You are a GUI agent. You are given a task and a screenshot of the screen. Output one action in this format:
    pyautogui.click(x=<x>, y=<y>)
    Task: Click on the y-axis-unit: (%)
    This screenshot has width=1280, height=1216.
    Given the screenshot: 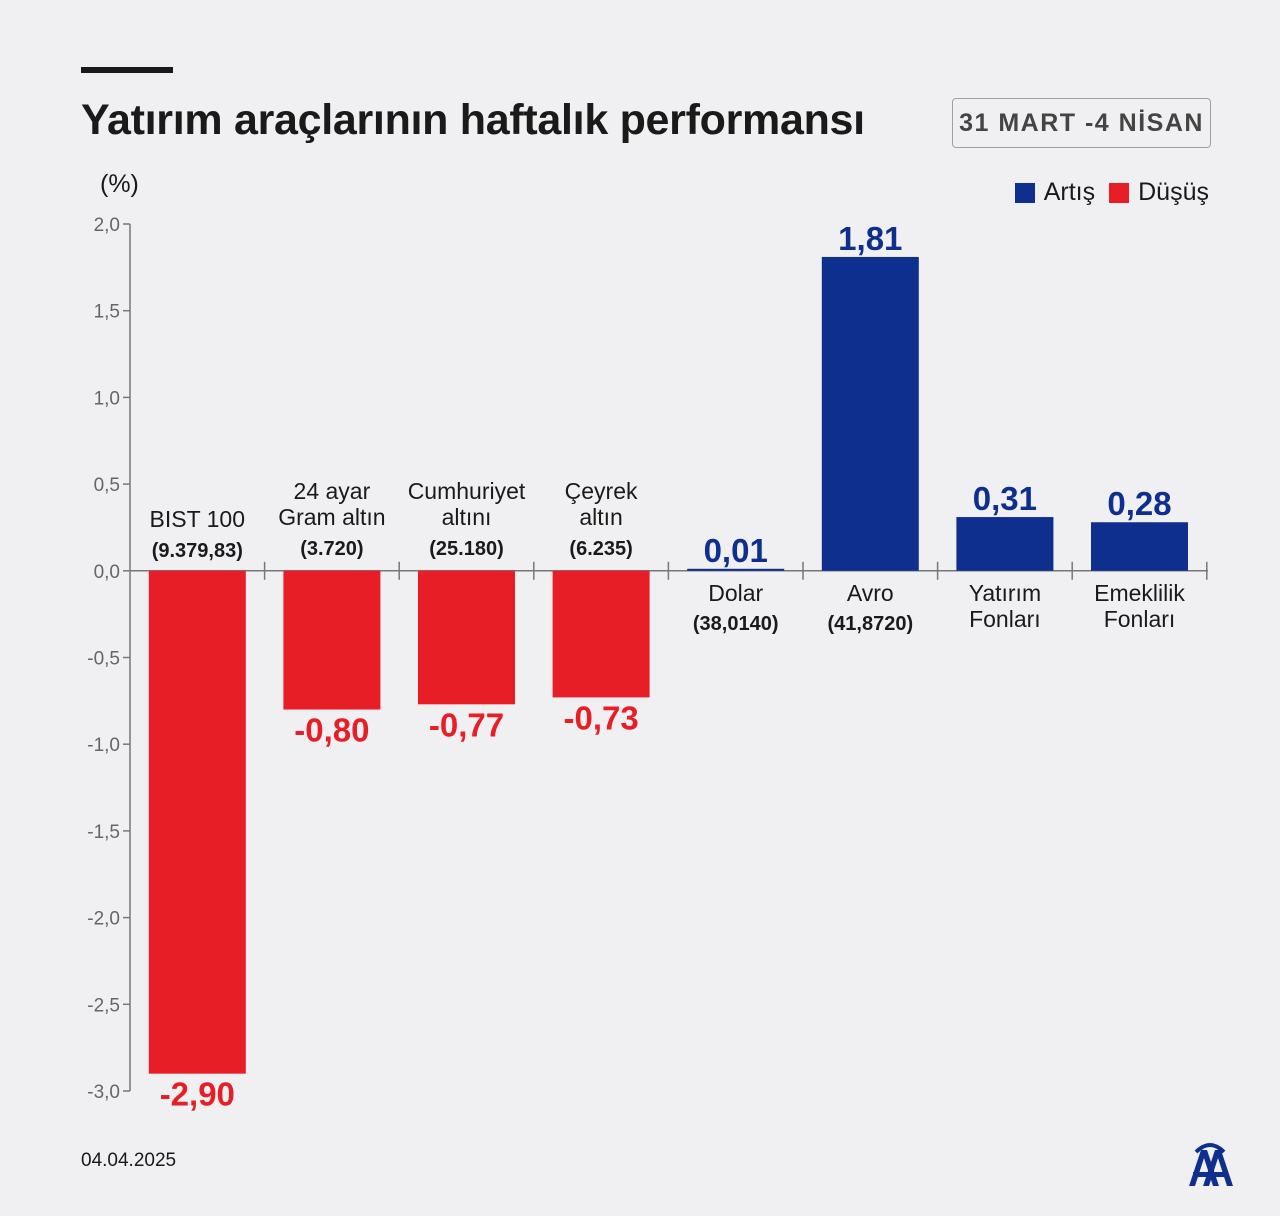 What is the action you would take?
    pyautogui.click(x=119, y=184)
    